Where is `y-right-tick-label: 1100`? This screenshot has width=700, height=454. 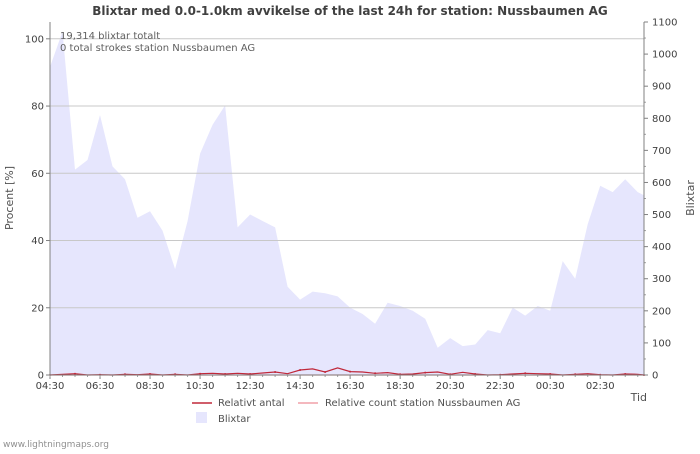 y-right-tick-label: 1100 is located at coordinates (664, 23).